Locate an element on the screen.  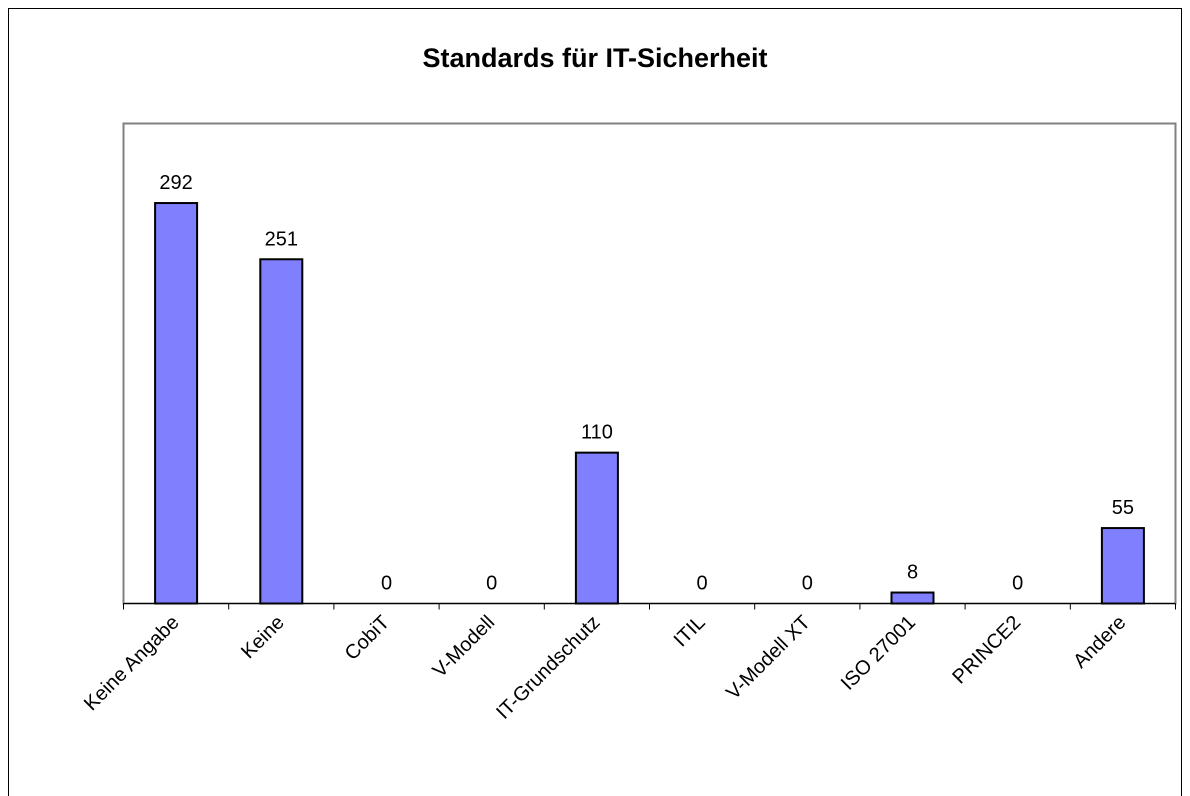
data-label: 8 is located at coordinates (912, 573).